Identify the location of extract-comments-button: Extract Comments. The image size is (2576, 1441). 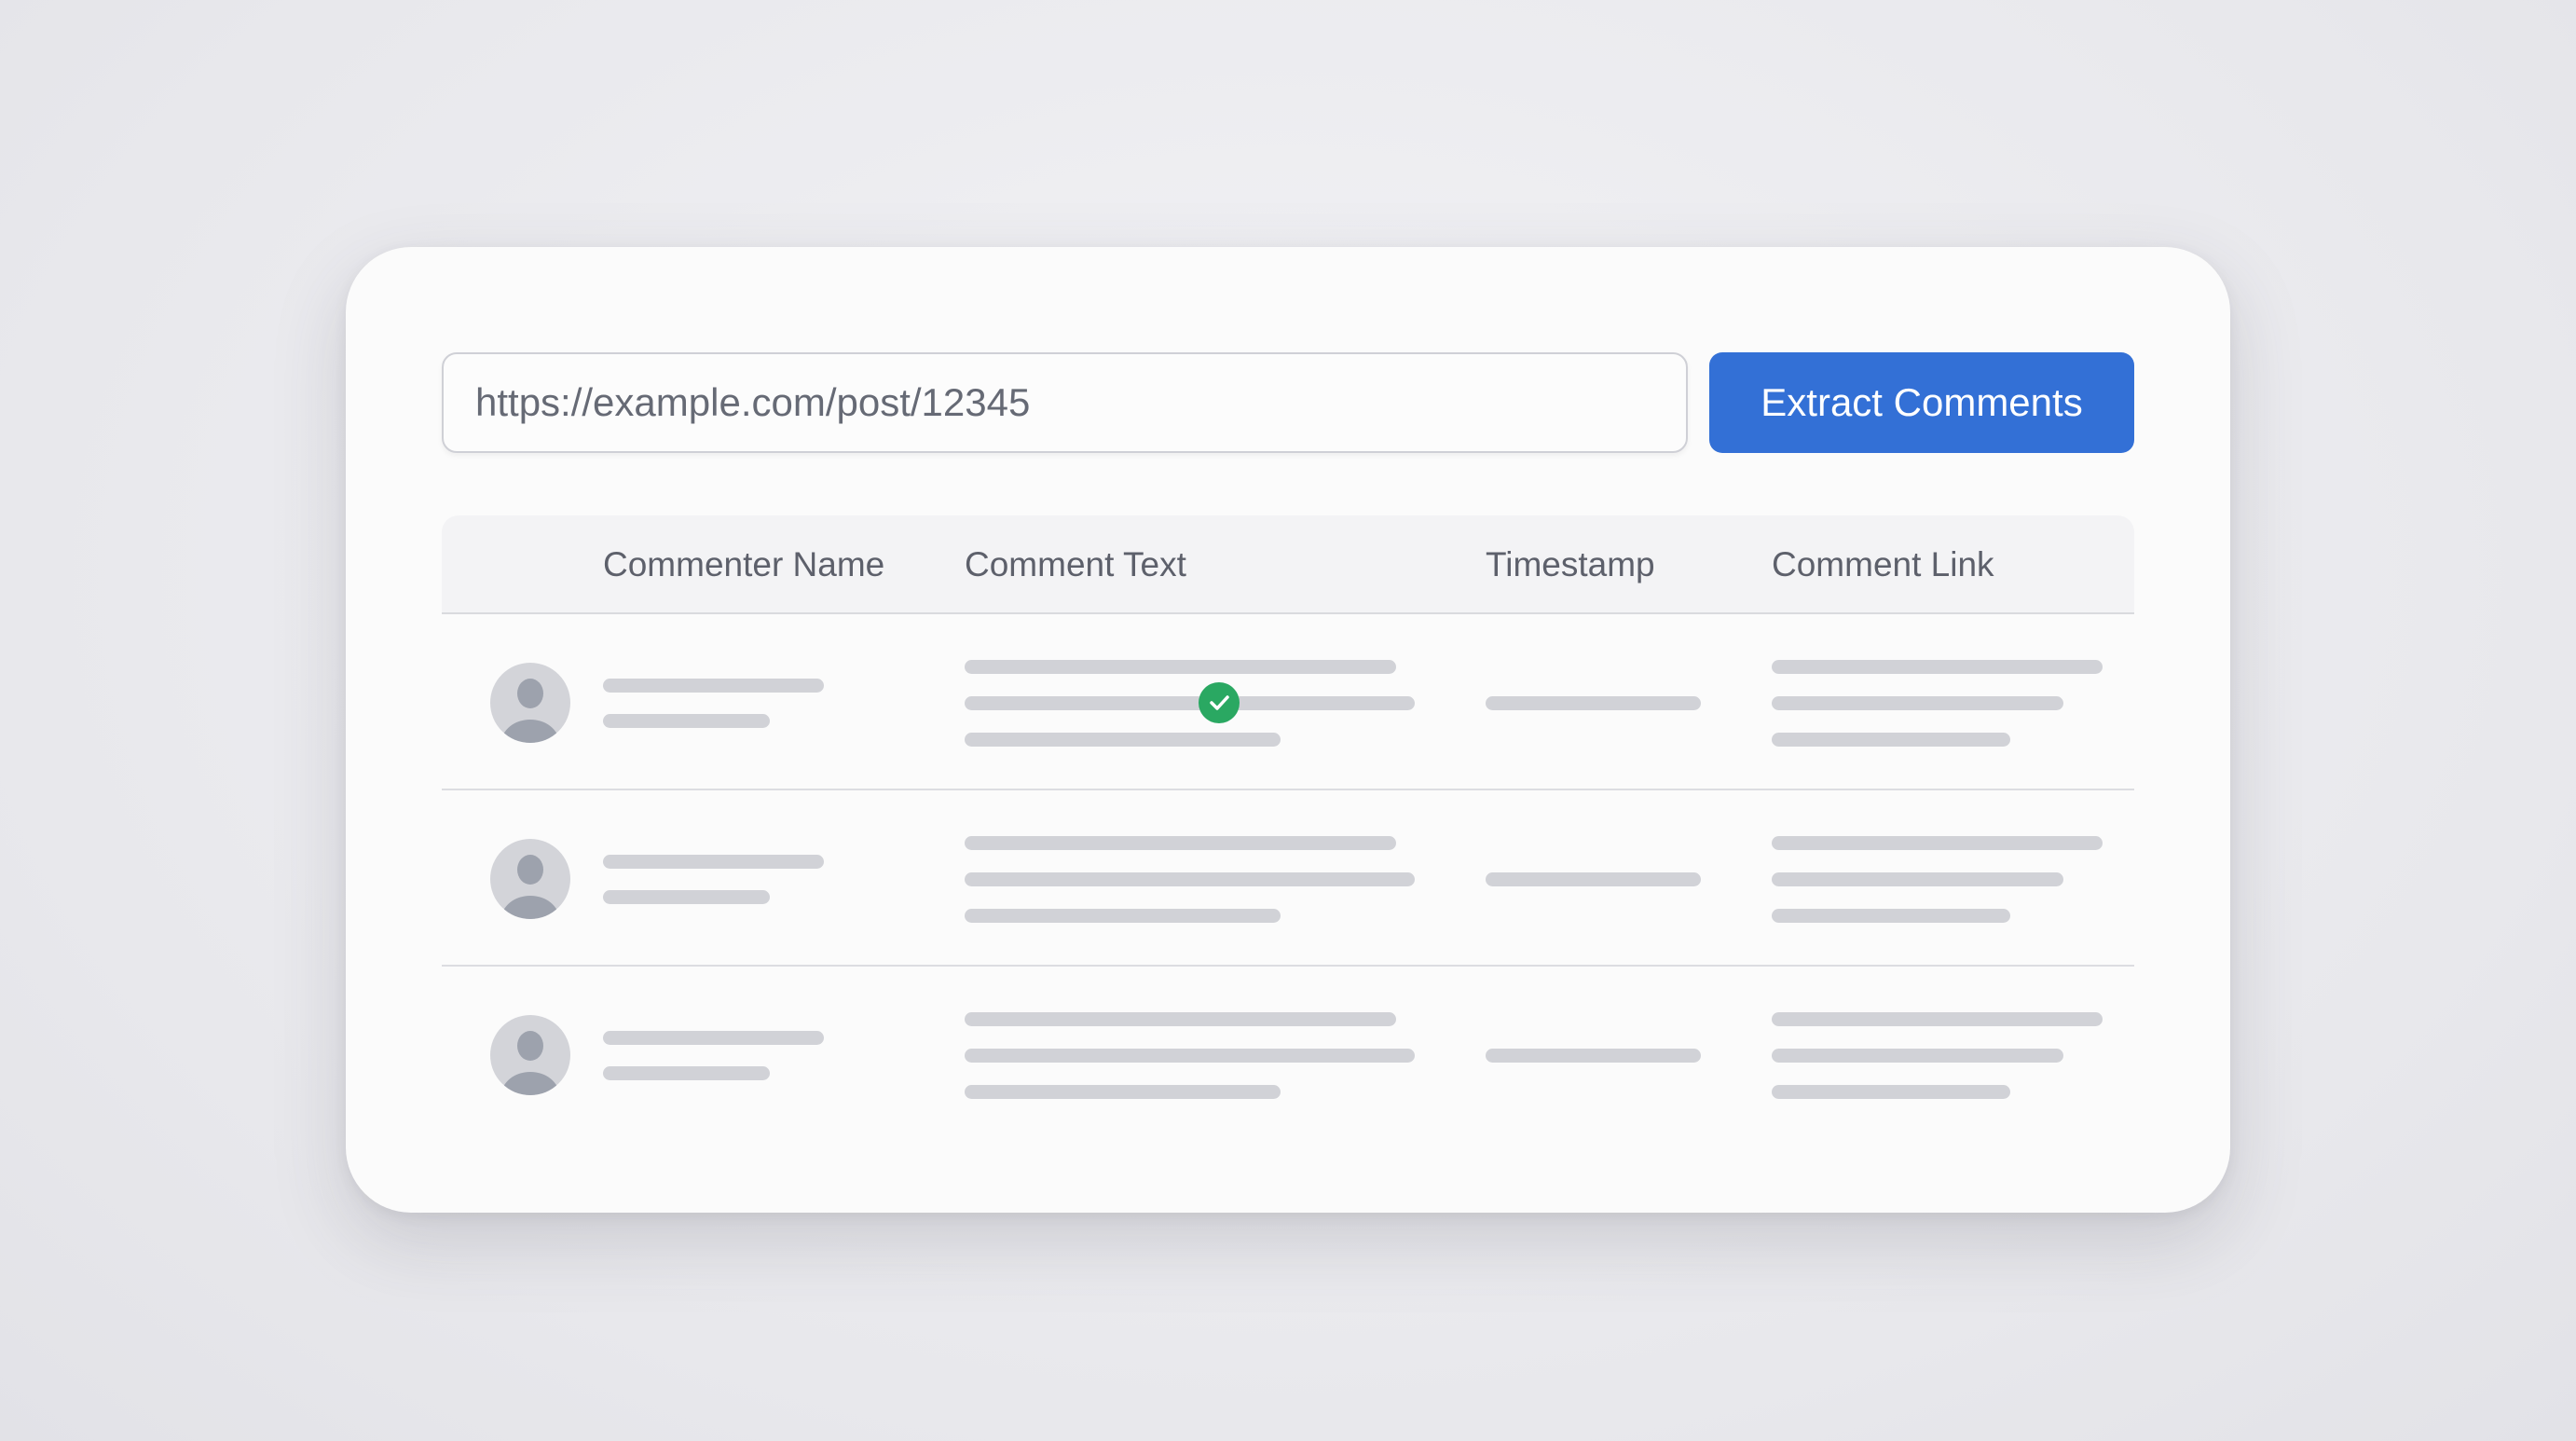
(1922, 402).